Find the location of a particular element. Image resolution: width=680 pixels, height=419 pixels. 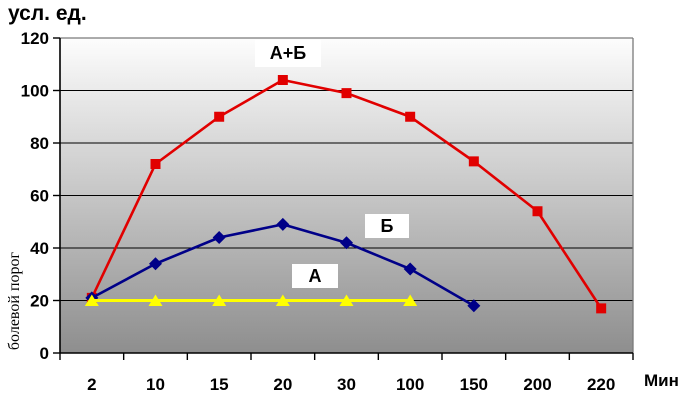

y-tick-label-20: 20 is located at coordinates (39, 301).